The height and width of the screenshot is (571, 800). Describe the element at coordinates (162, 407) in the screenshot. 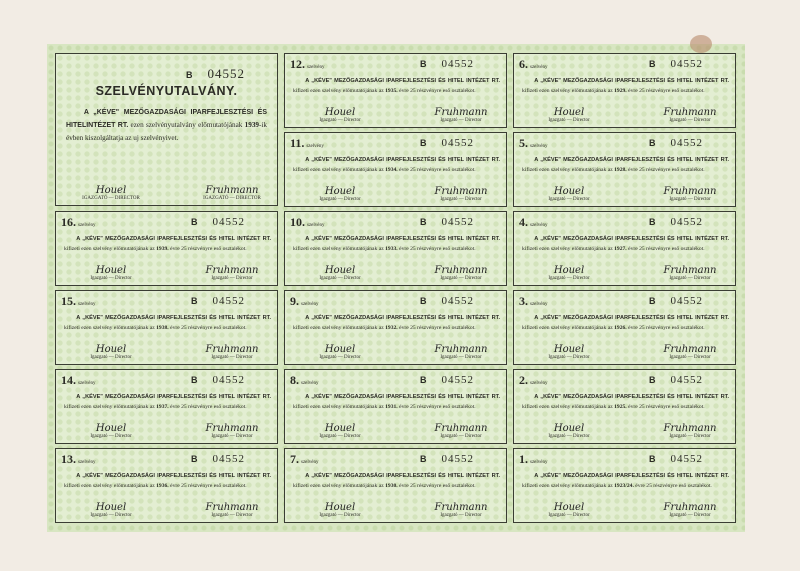

I see `coupon-year: 1937.` at that location.